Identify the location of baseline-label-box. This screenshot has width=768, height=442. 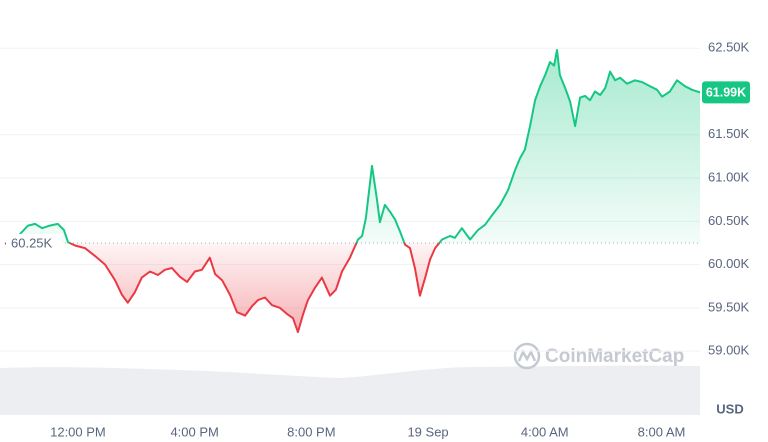
(34, 242).